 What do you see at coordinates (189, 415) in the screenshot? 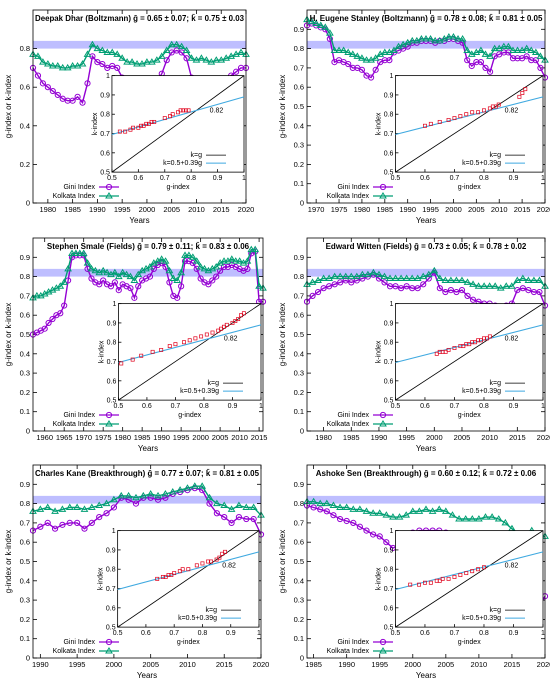
I see `inset-x-label: g-index` at bounding box center [189, 415].